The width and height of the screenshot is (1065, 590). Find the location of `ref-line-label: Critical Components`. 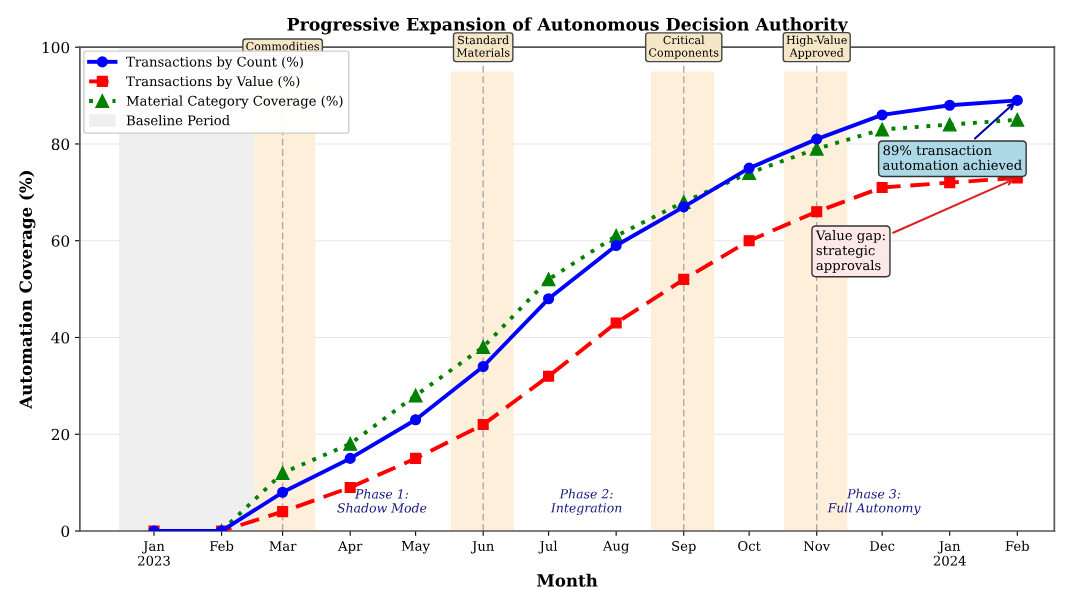

ref-line-label: Critical Components is located at coordinates (684, 47).